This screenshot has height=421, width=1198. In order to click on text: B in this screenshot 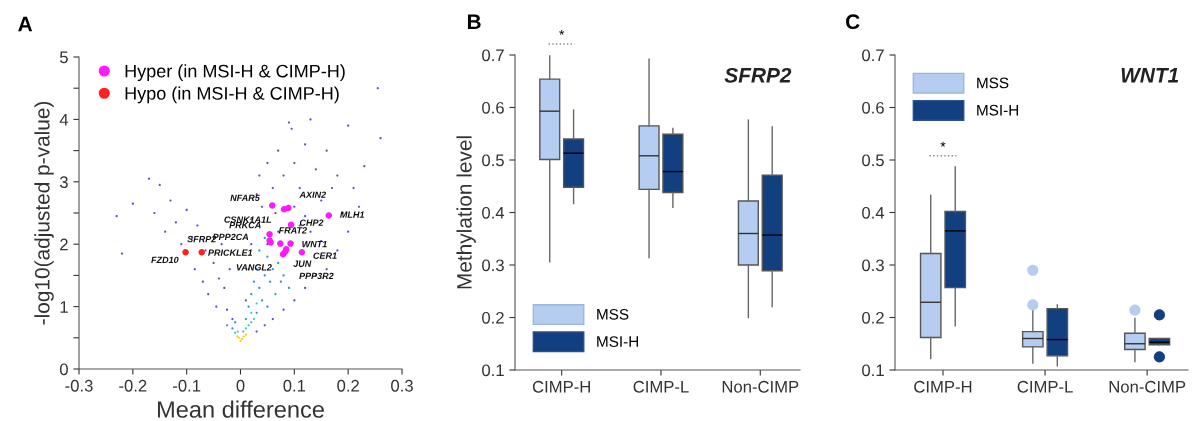, I will do `click(474, 21)`.